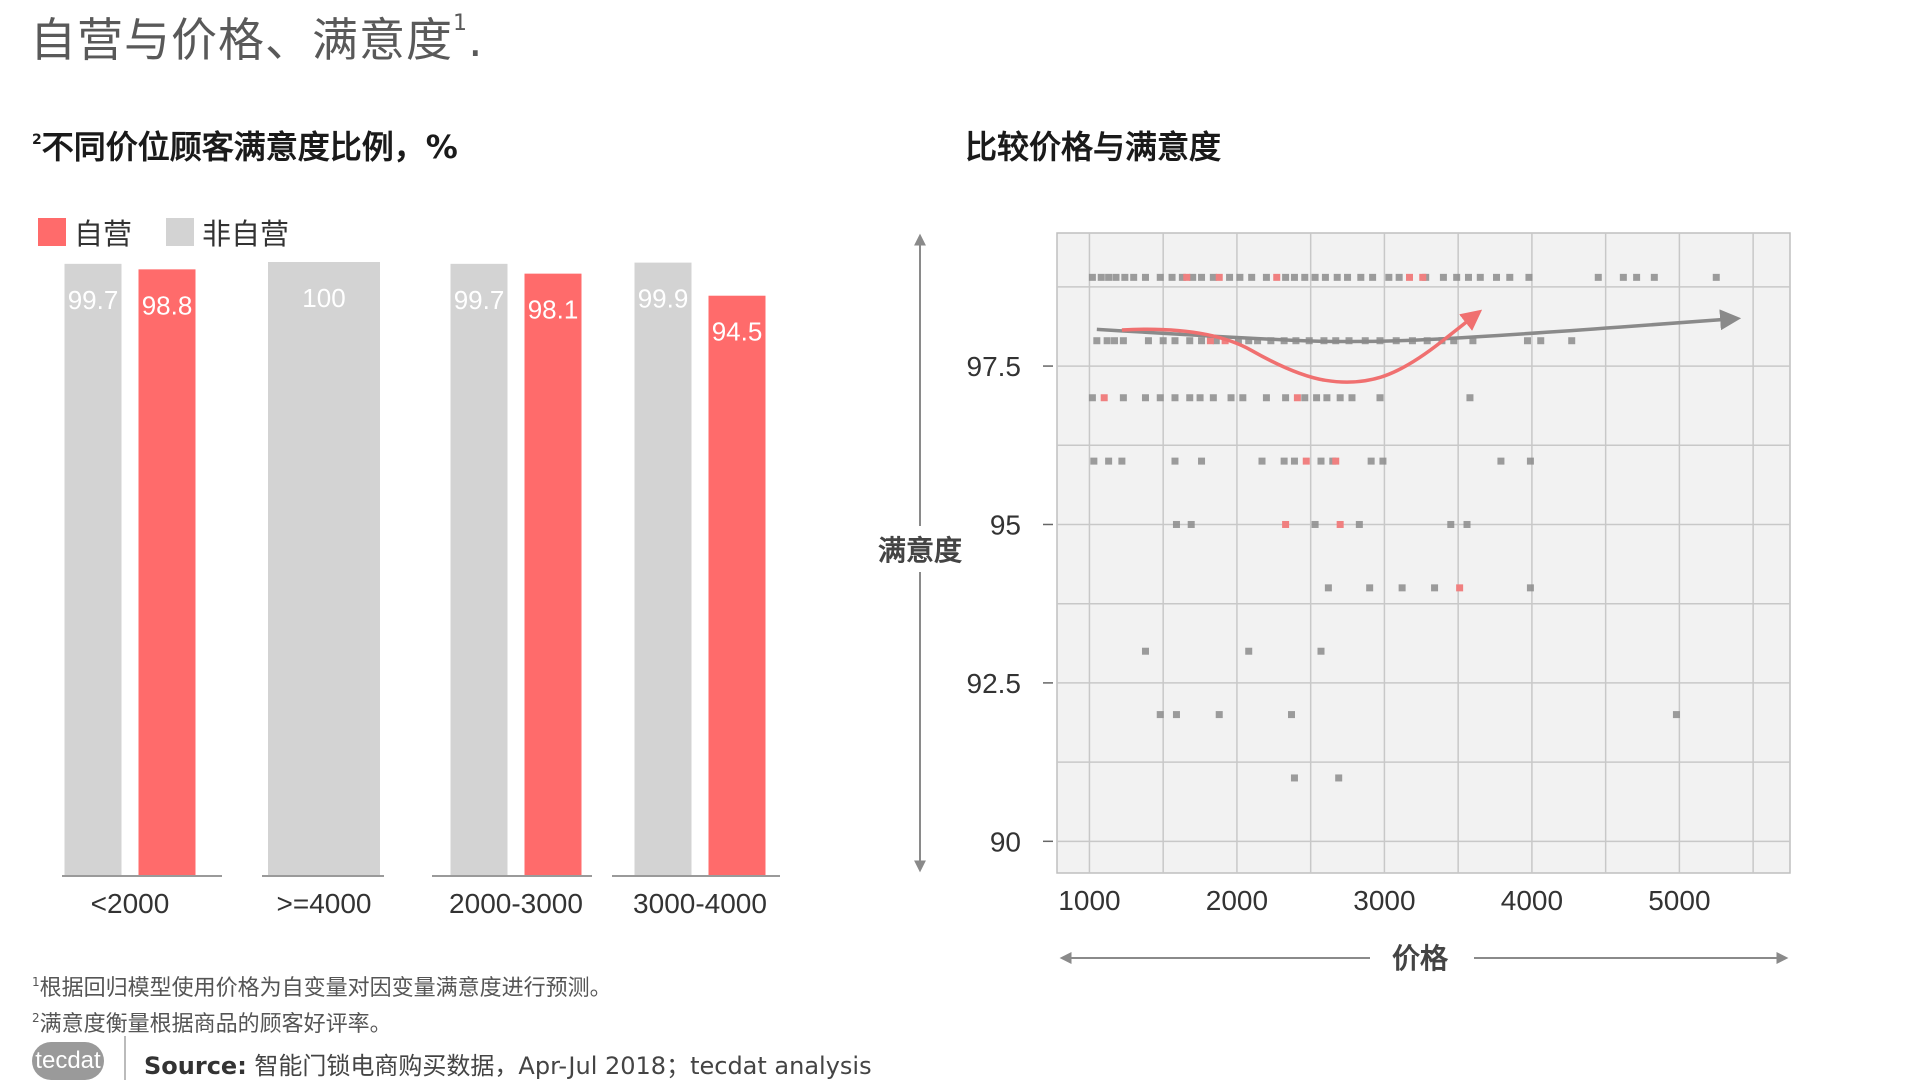  What do you see at coordinates (195, 1066) in the screenshot?
I see `source-label: Source:` at bounding box center [195, 1066].